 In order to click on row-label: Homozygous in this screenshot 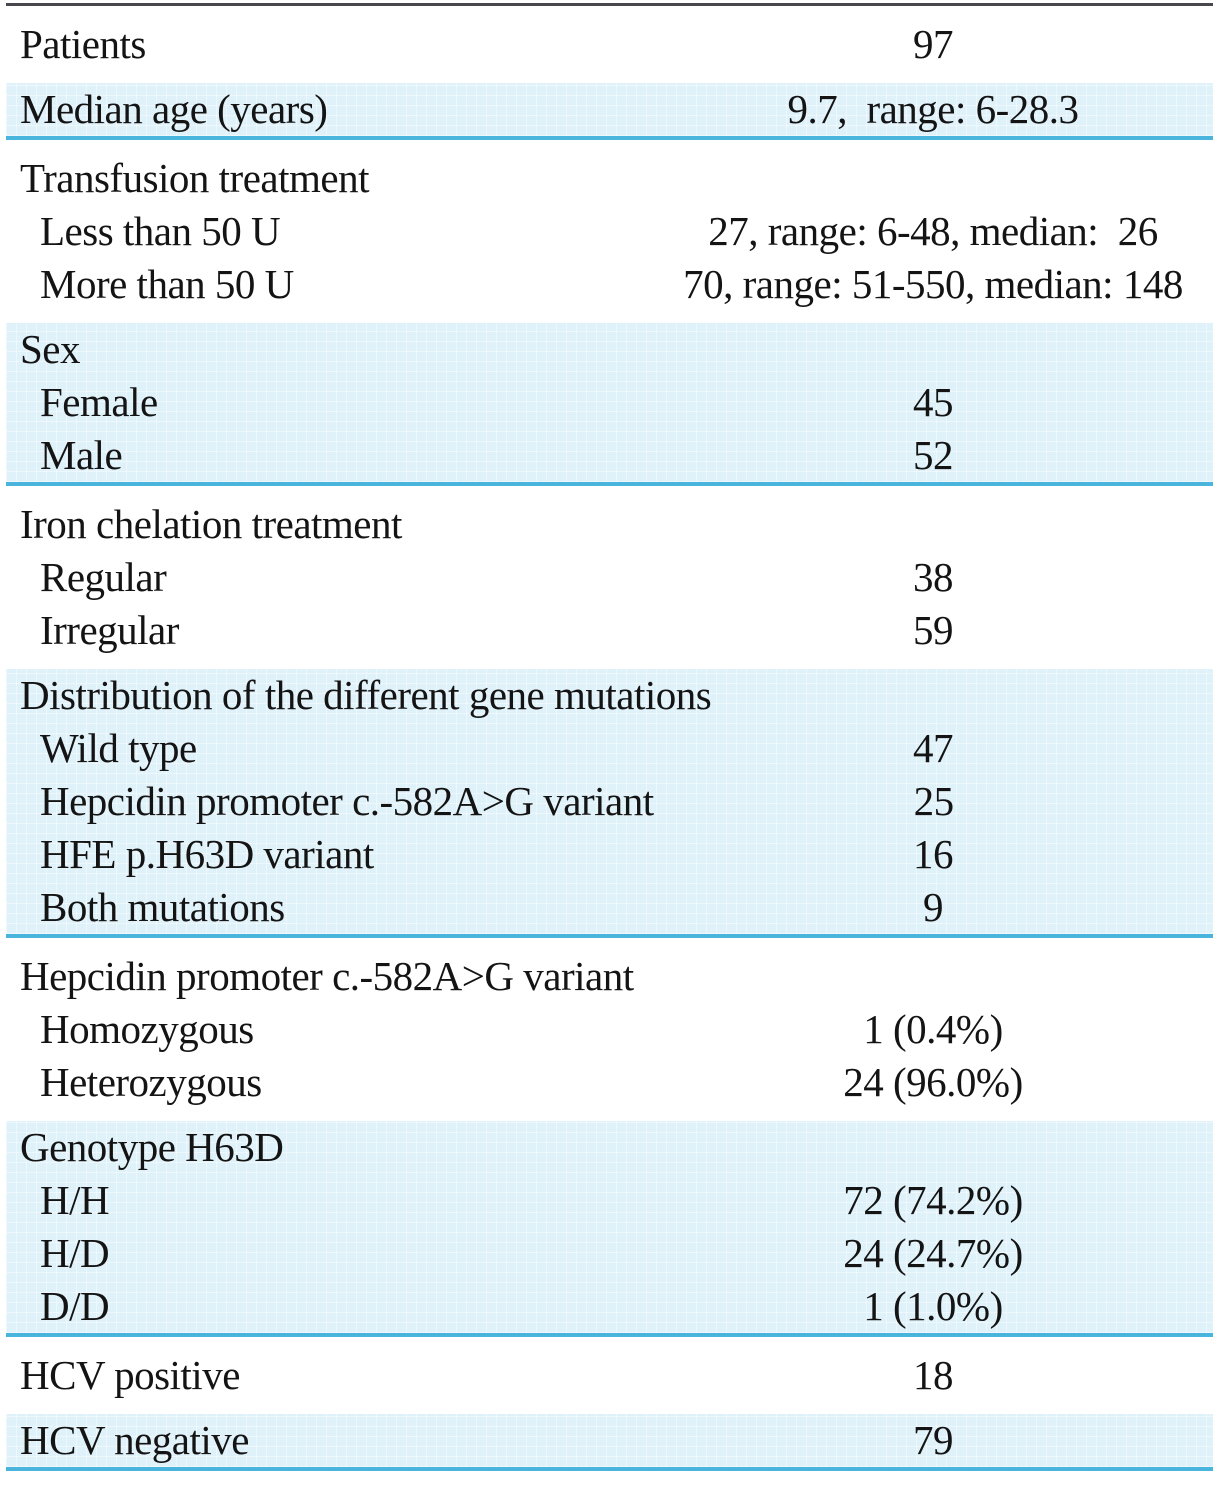, I will do `click(147, 1029)`.